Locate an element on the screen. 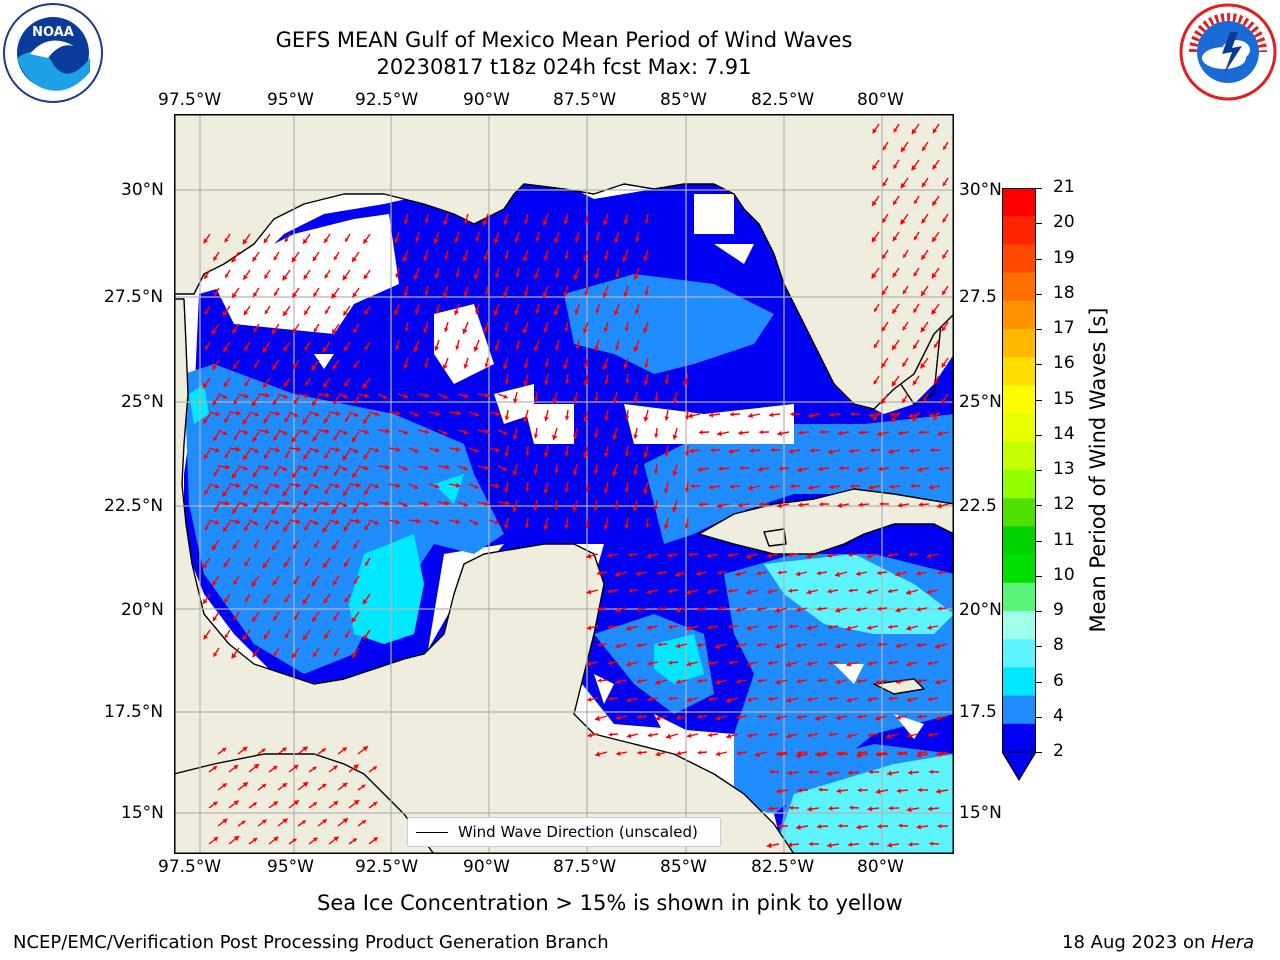 This screenshot has height=960, width=1280. colorbar-segment is located at coordinates (1019, 710).